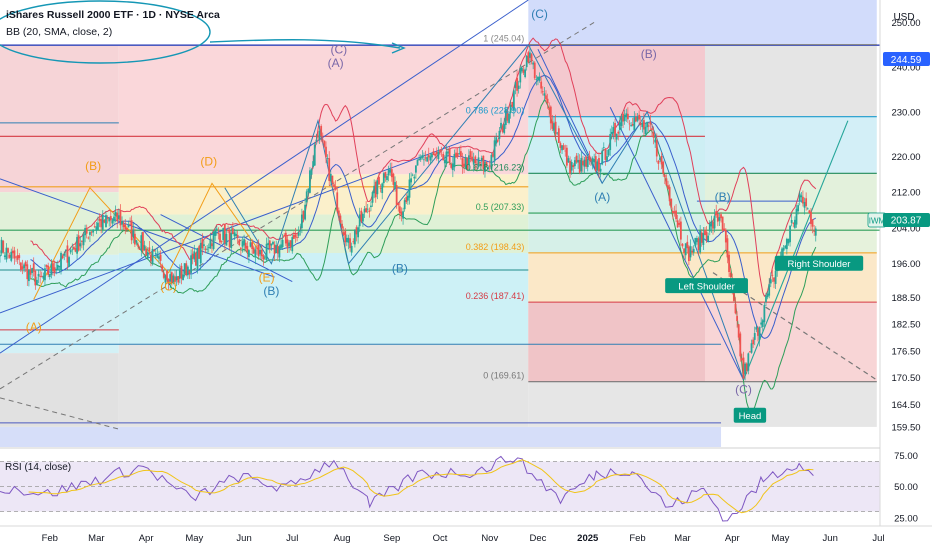 This screenshot has width=932, height=550. I want to click on time-tick: Mar, so click(682, 538).